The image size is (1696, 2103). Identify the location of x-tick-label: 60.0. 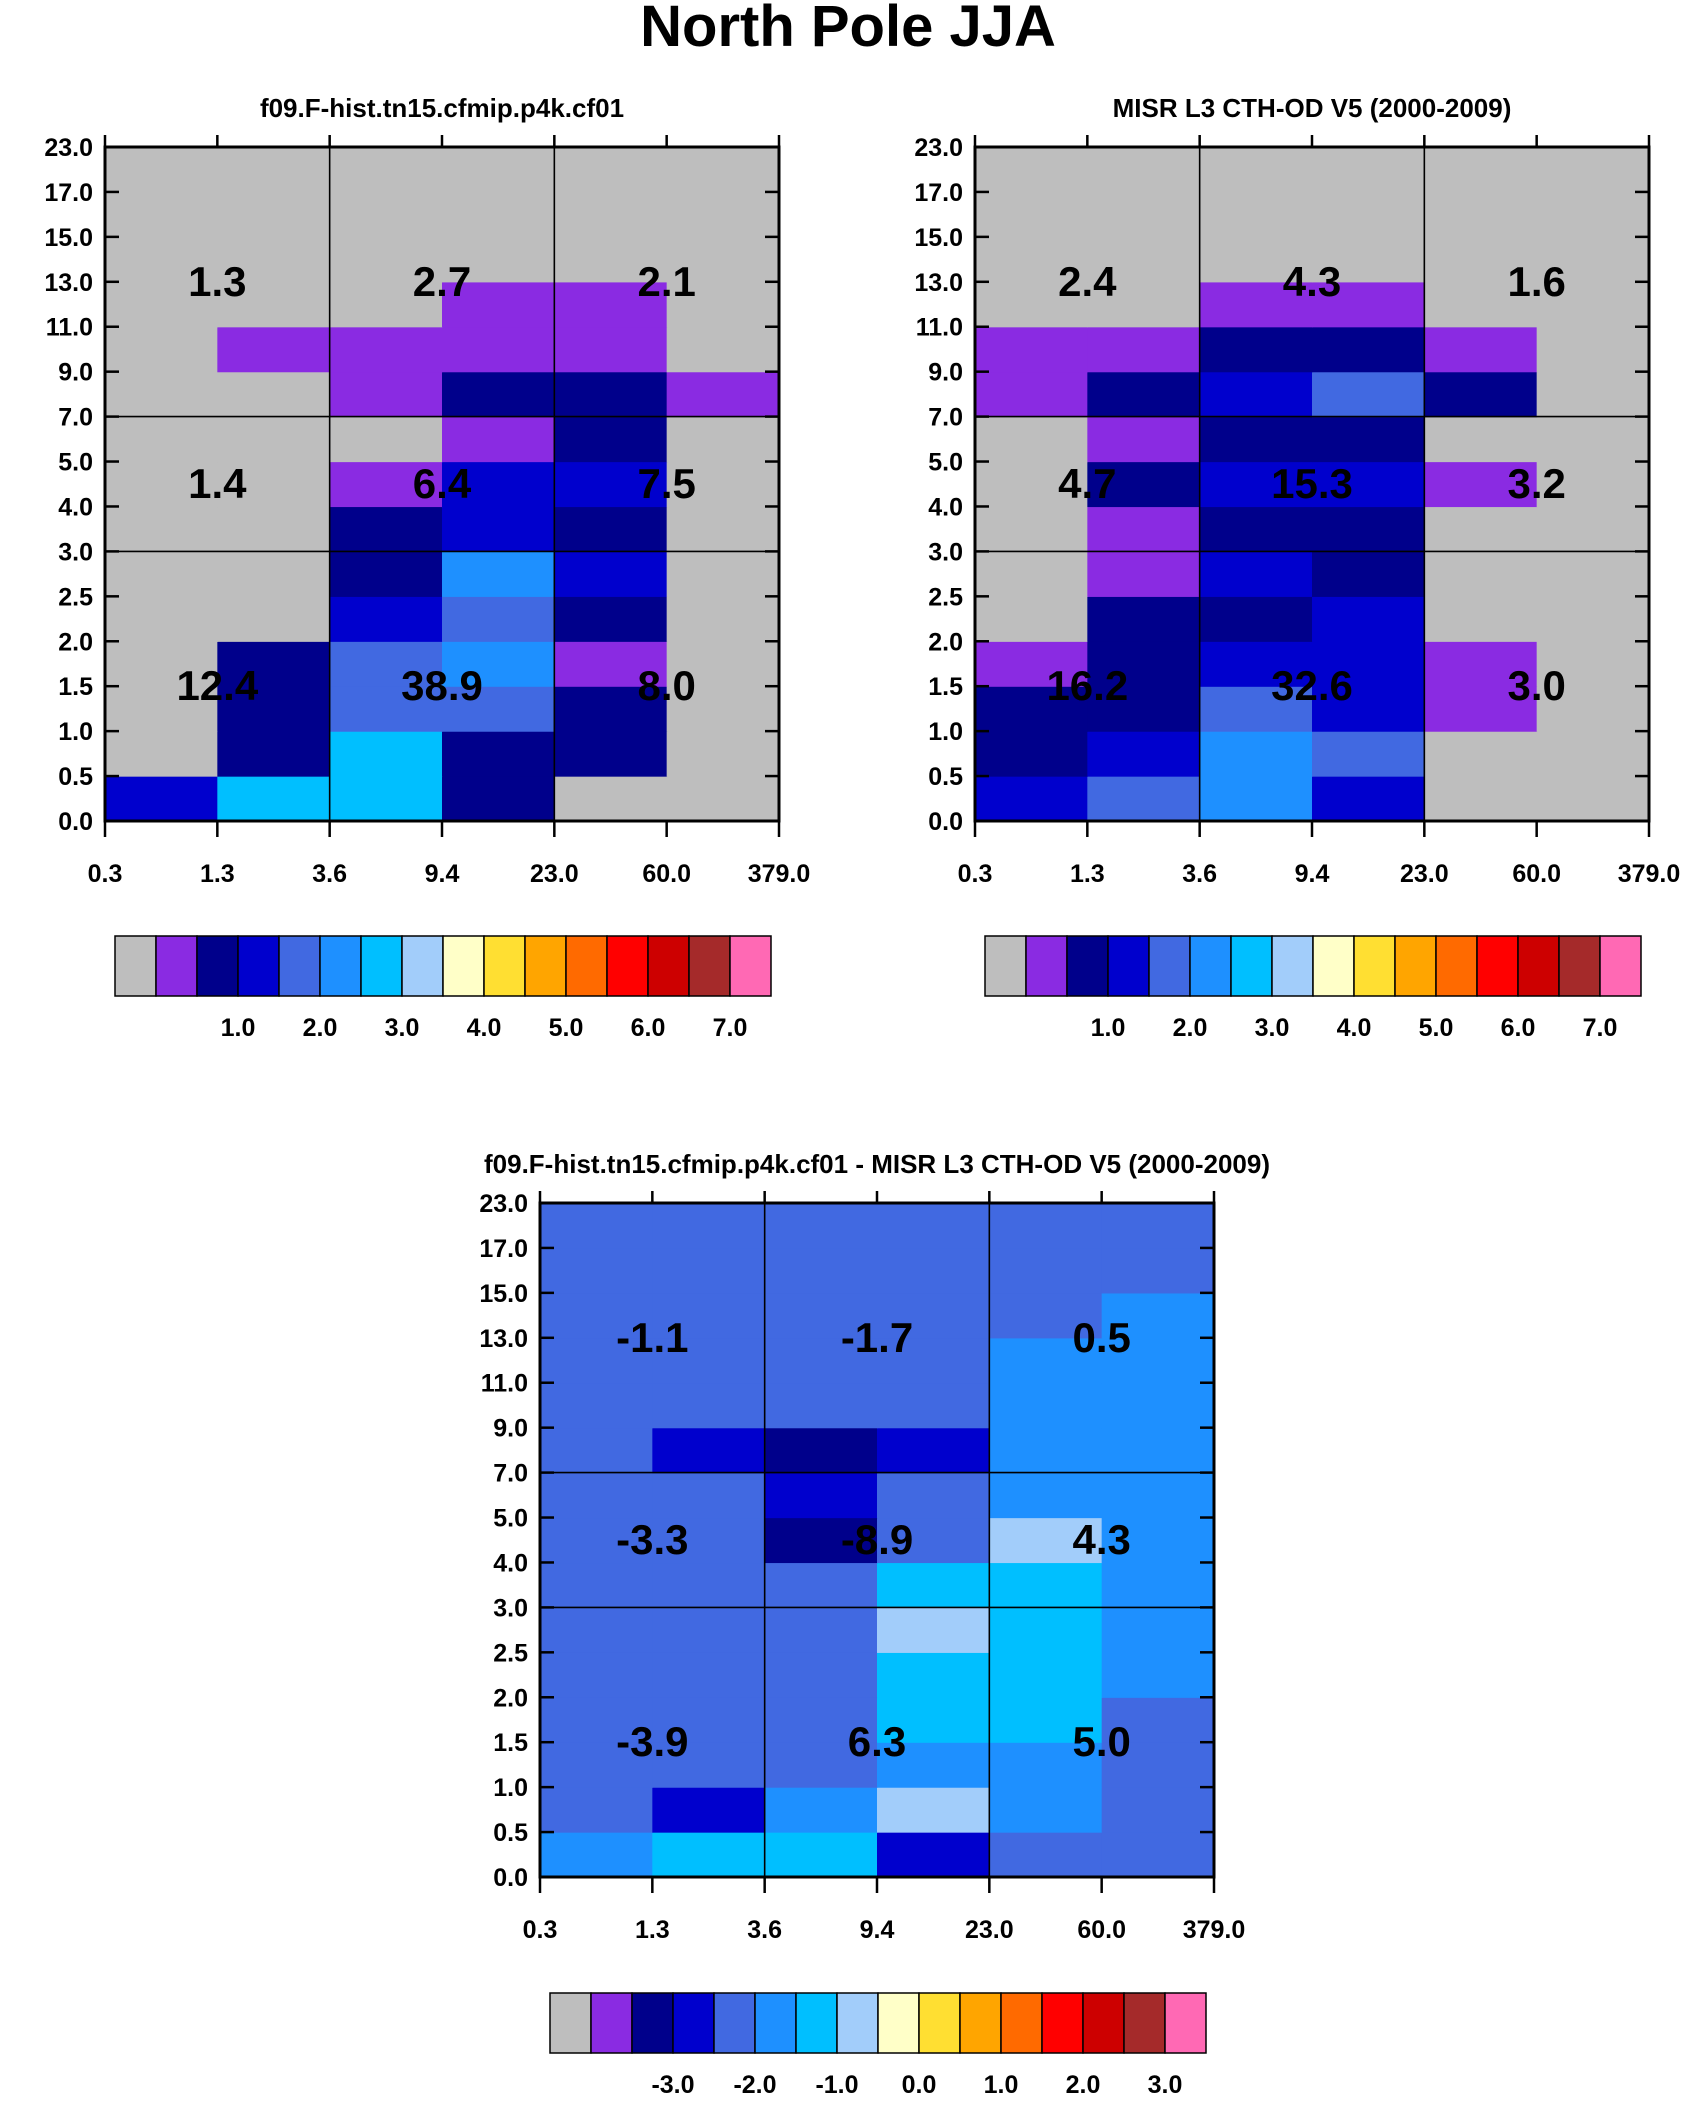
(1536, 874).